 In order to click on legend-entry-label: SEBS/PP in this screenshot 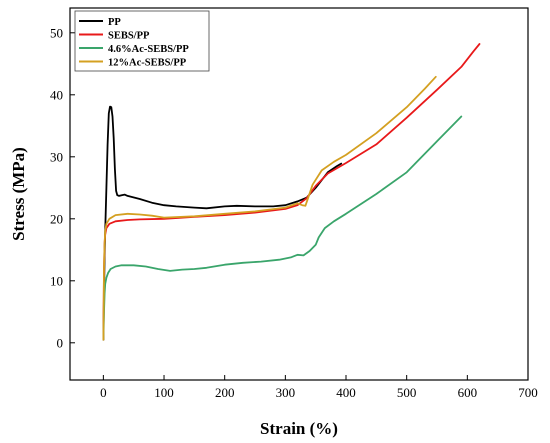, I will do `click(129, 35)`.